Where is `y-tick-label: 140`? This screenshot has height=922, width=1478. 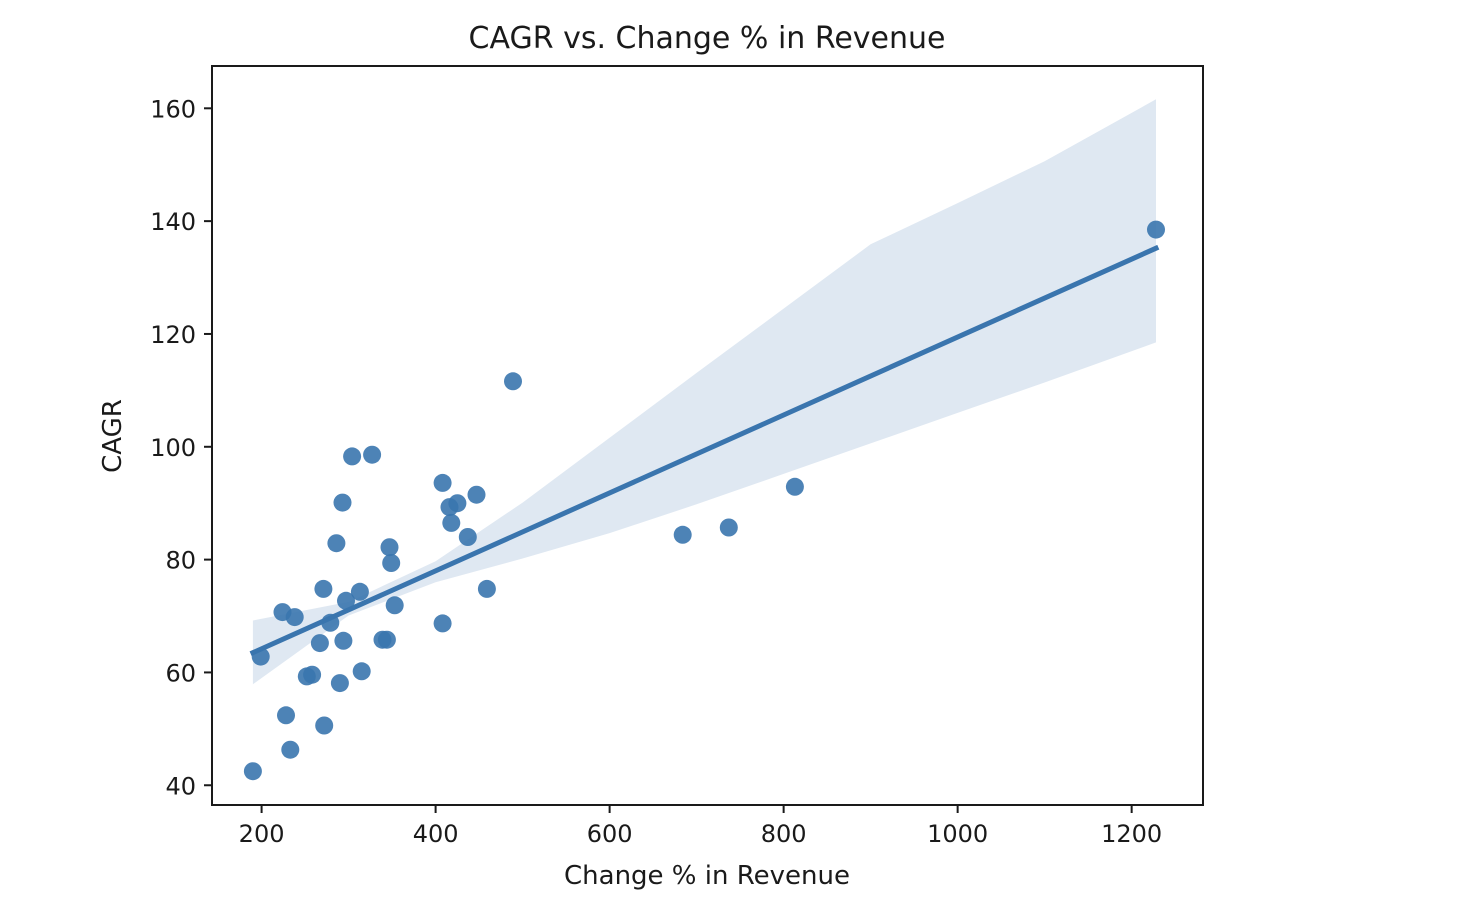
y-tick-label: 140 is located at coordinates (173, 222).